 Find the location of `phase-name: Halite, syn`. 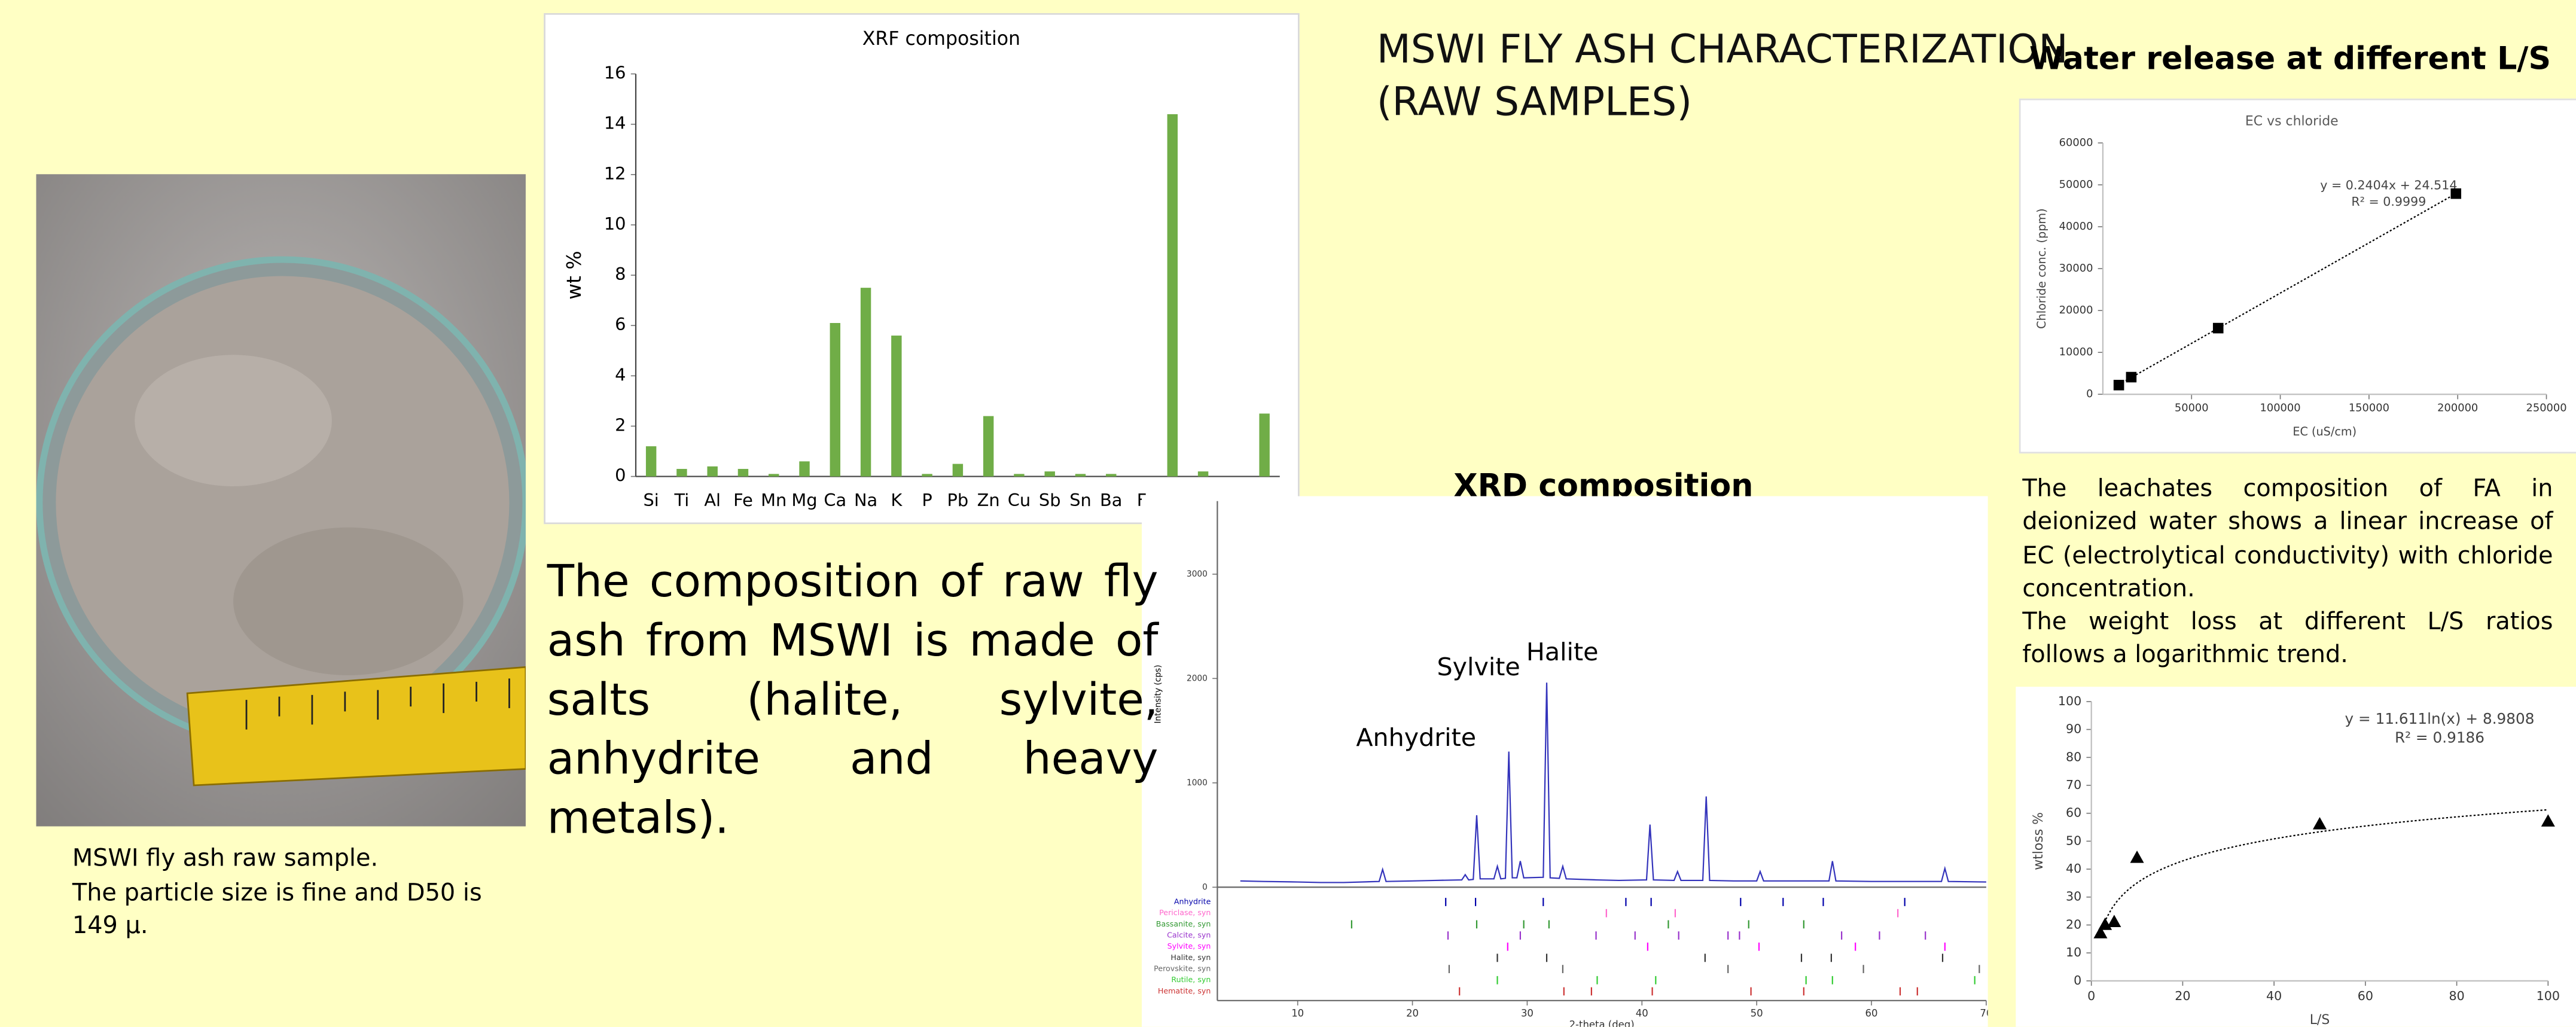

phase-name: Halite, syn is located at coordinates (1190, 957).